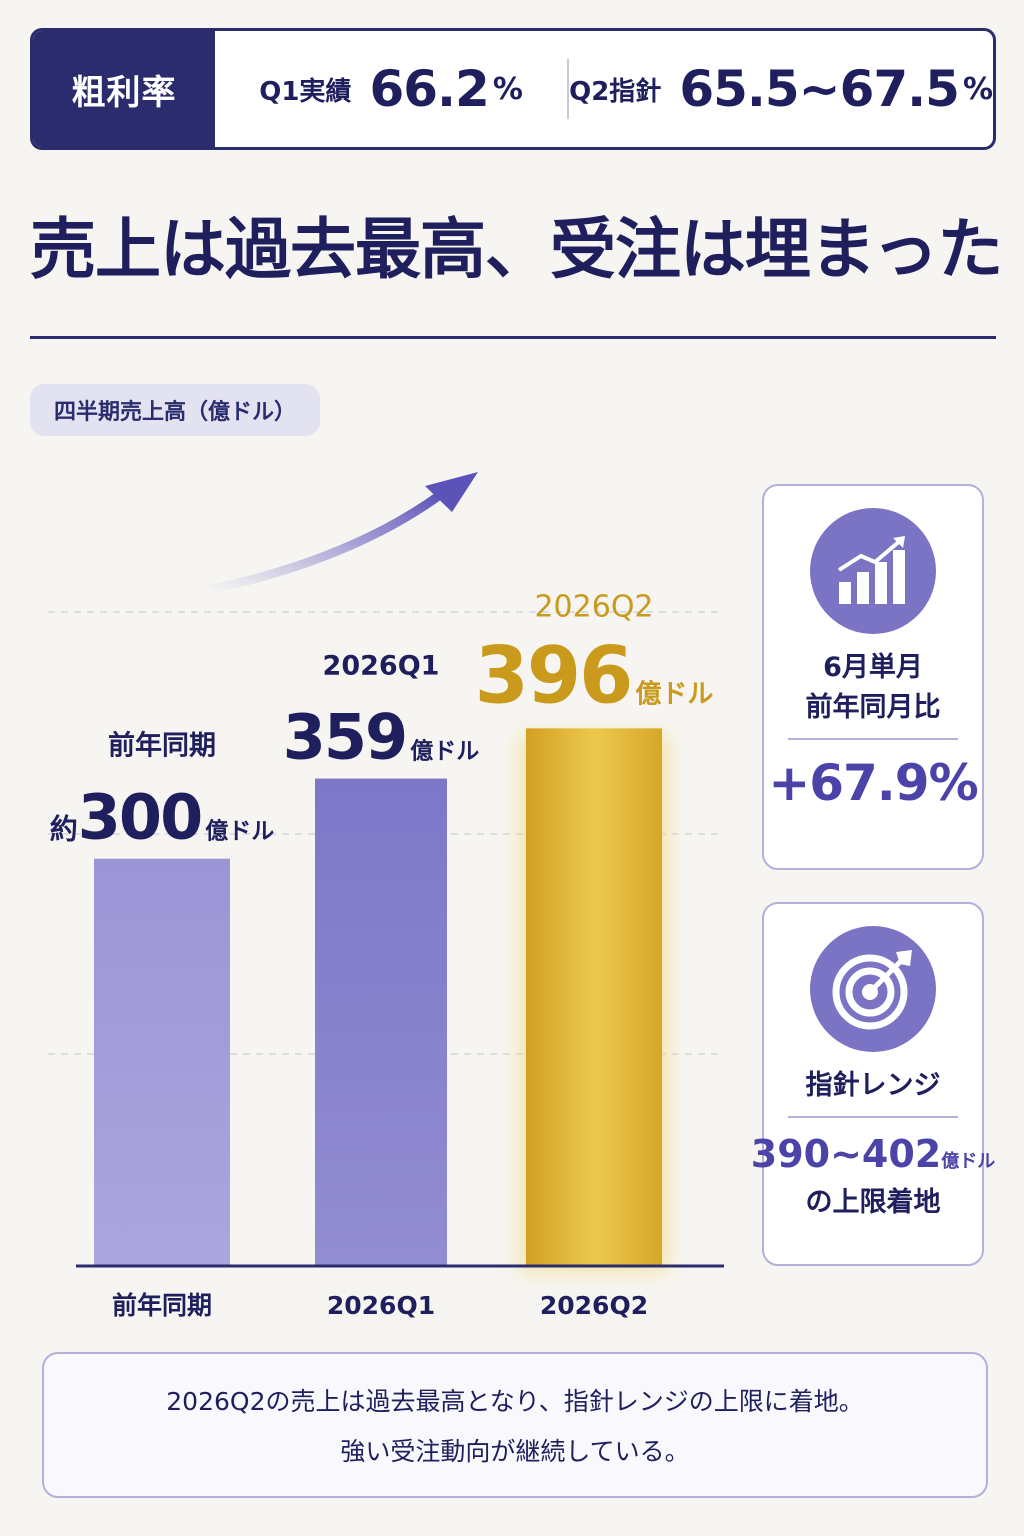 This screenshot has height=1536, width=1024. I want to click on x-tick-label: 2026Q2, so click(594, 1305).